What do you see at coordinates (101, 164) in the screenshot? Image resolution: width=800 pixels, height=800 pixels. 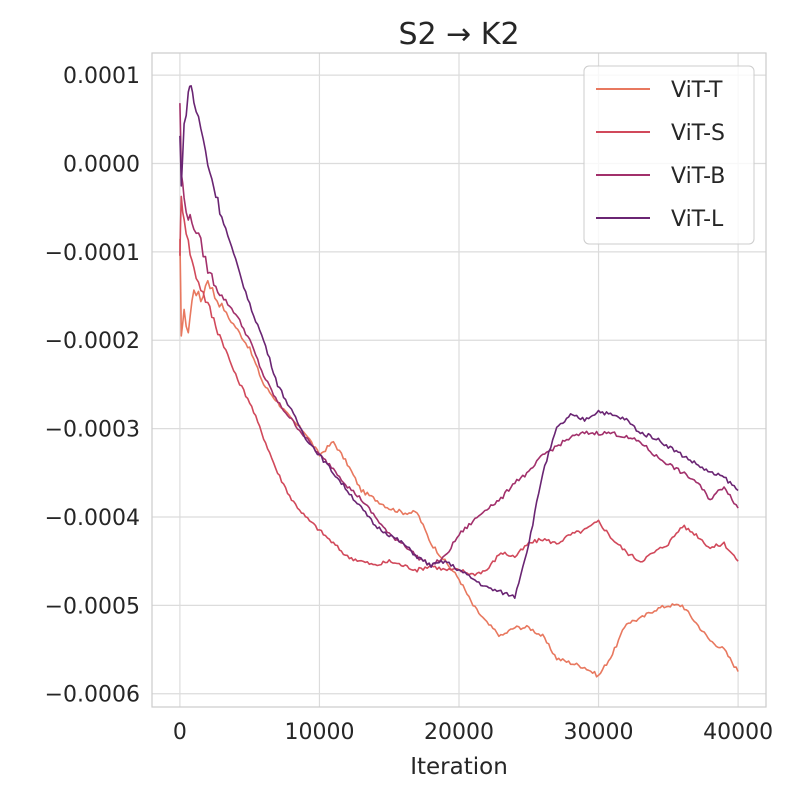 I see `y-tick-label: 0.0000` at bounding box center [101, 164].